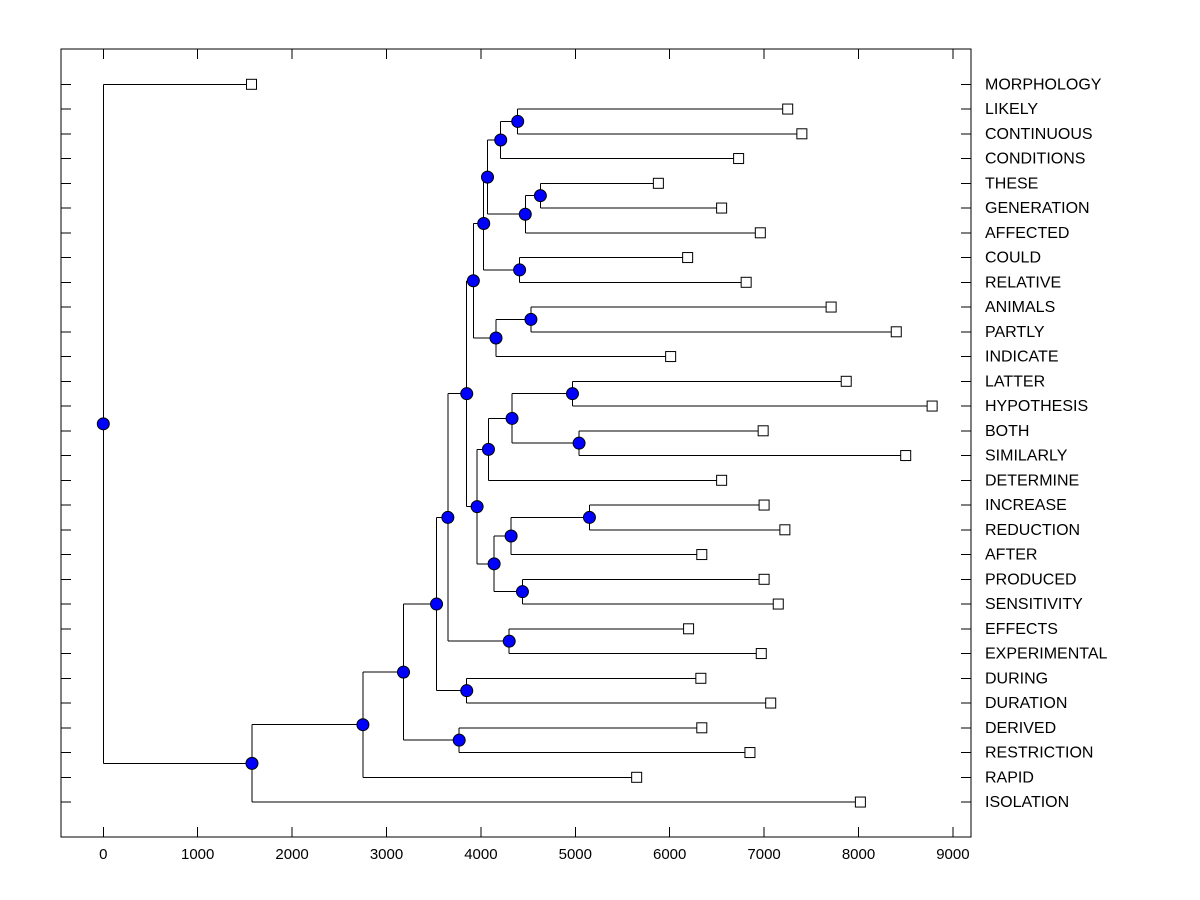  What do you see at coordinates (688, 258) in the screenshot?
I see `leaf-marker-could` at bounding box center [688, 258].